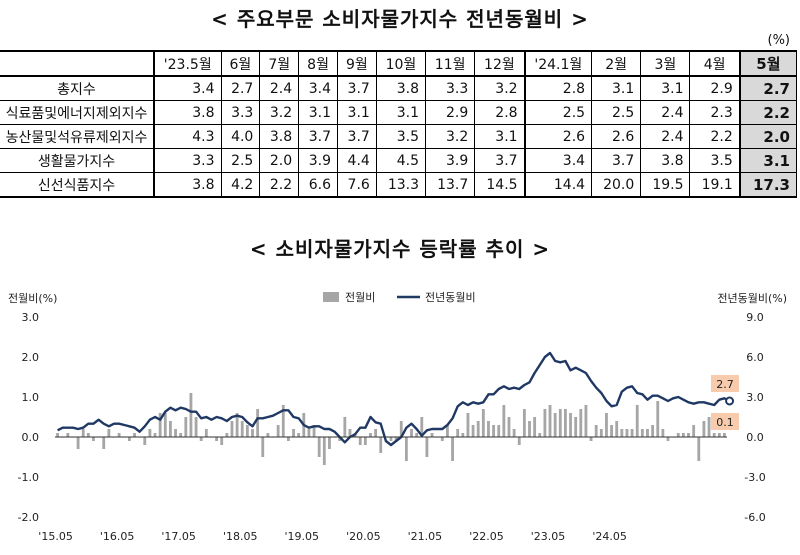 The height and width of the screenshot is (555, 800). I want to click on table-title: < 주요부문 소비자물가지수 전년동월비 >, so click(400, 19).